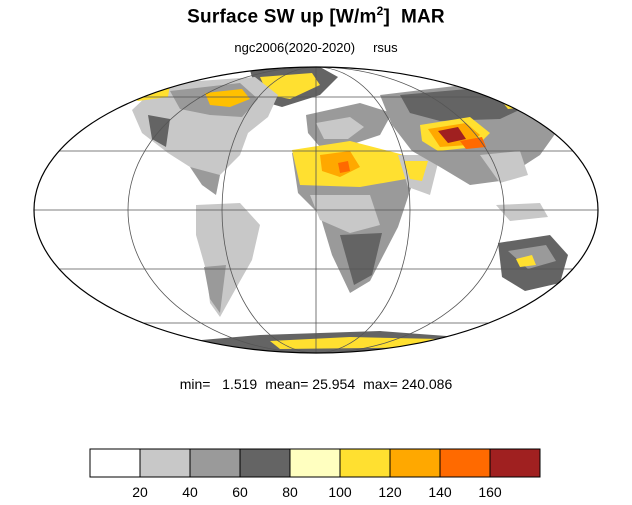  Describe the element at coordinates (140, 492) in the screenshot. I see `colorbar-tick-label: 20` at that location.